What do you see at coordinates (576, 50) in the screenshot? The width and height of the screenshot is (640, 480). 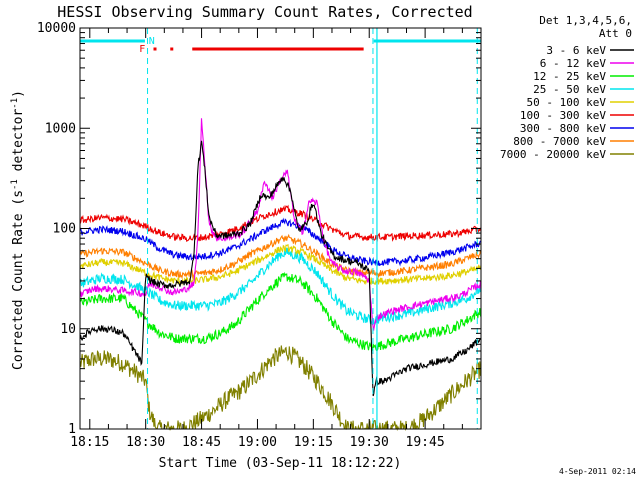 I see `legend-label: 3 - 6 keV` at bounding box center [576, 50].